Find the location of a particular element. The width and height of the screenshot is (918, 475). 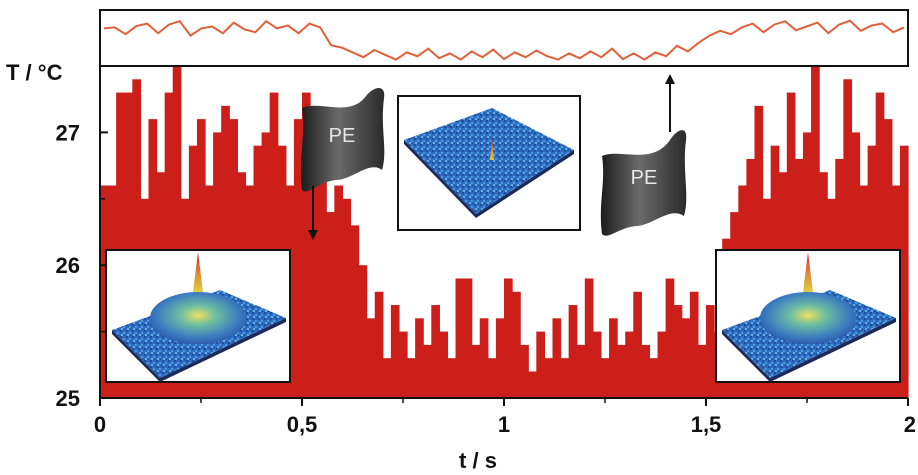

x-tick-label: 0,5 is located at coordinates (302, 424).